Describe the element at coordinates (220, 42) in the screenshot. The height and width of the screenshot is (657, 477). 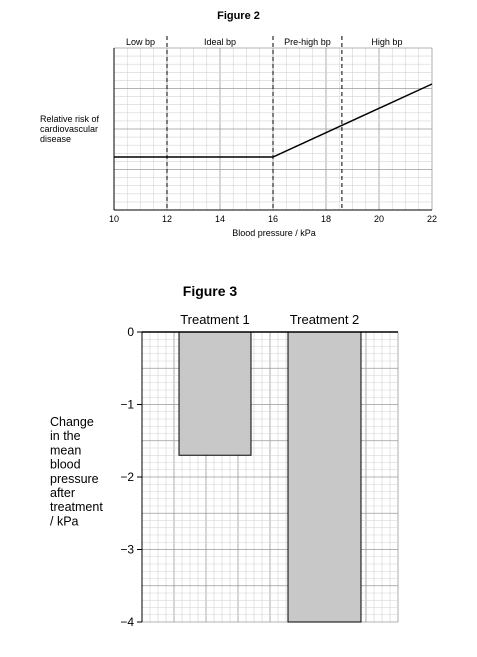
I see `figure-2-region-label: Ideal bp` at that location.